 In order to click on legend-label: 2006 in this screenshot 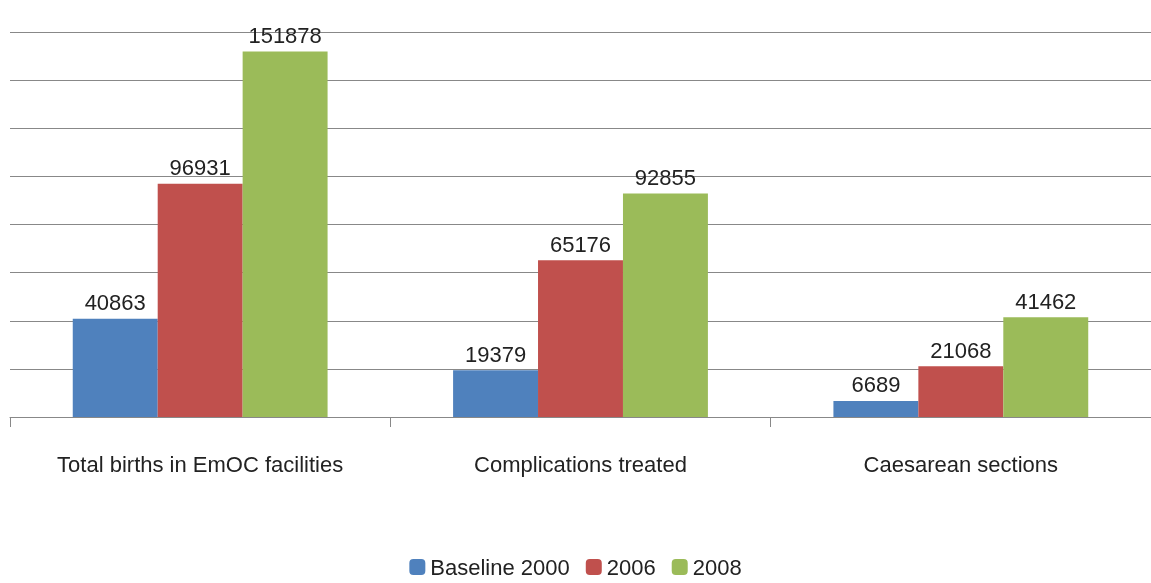, I will do `click(631, 567)`.